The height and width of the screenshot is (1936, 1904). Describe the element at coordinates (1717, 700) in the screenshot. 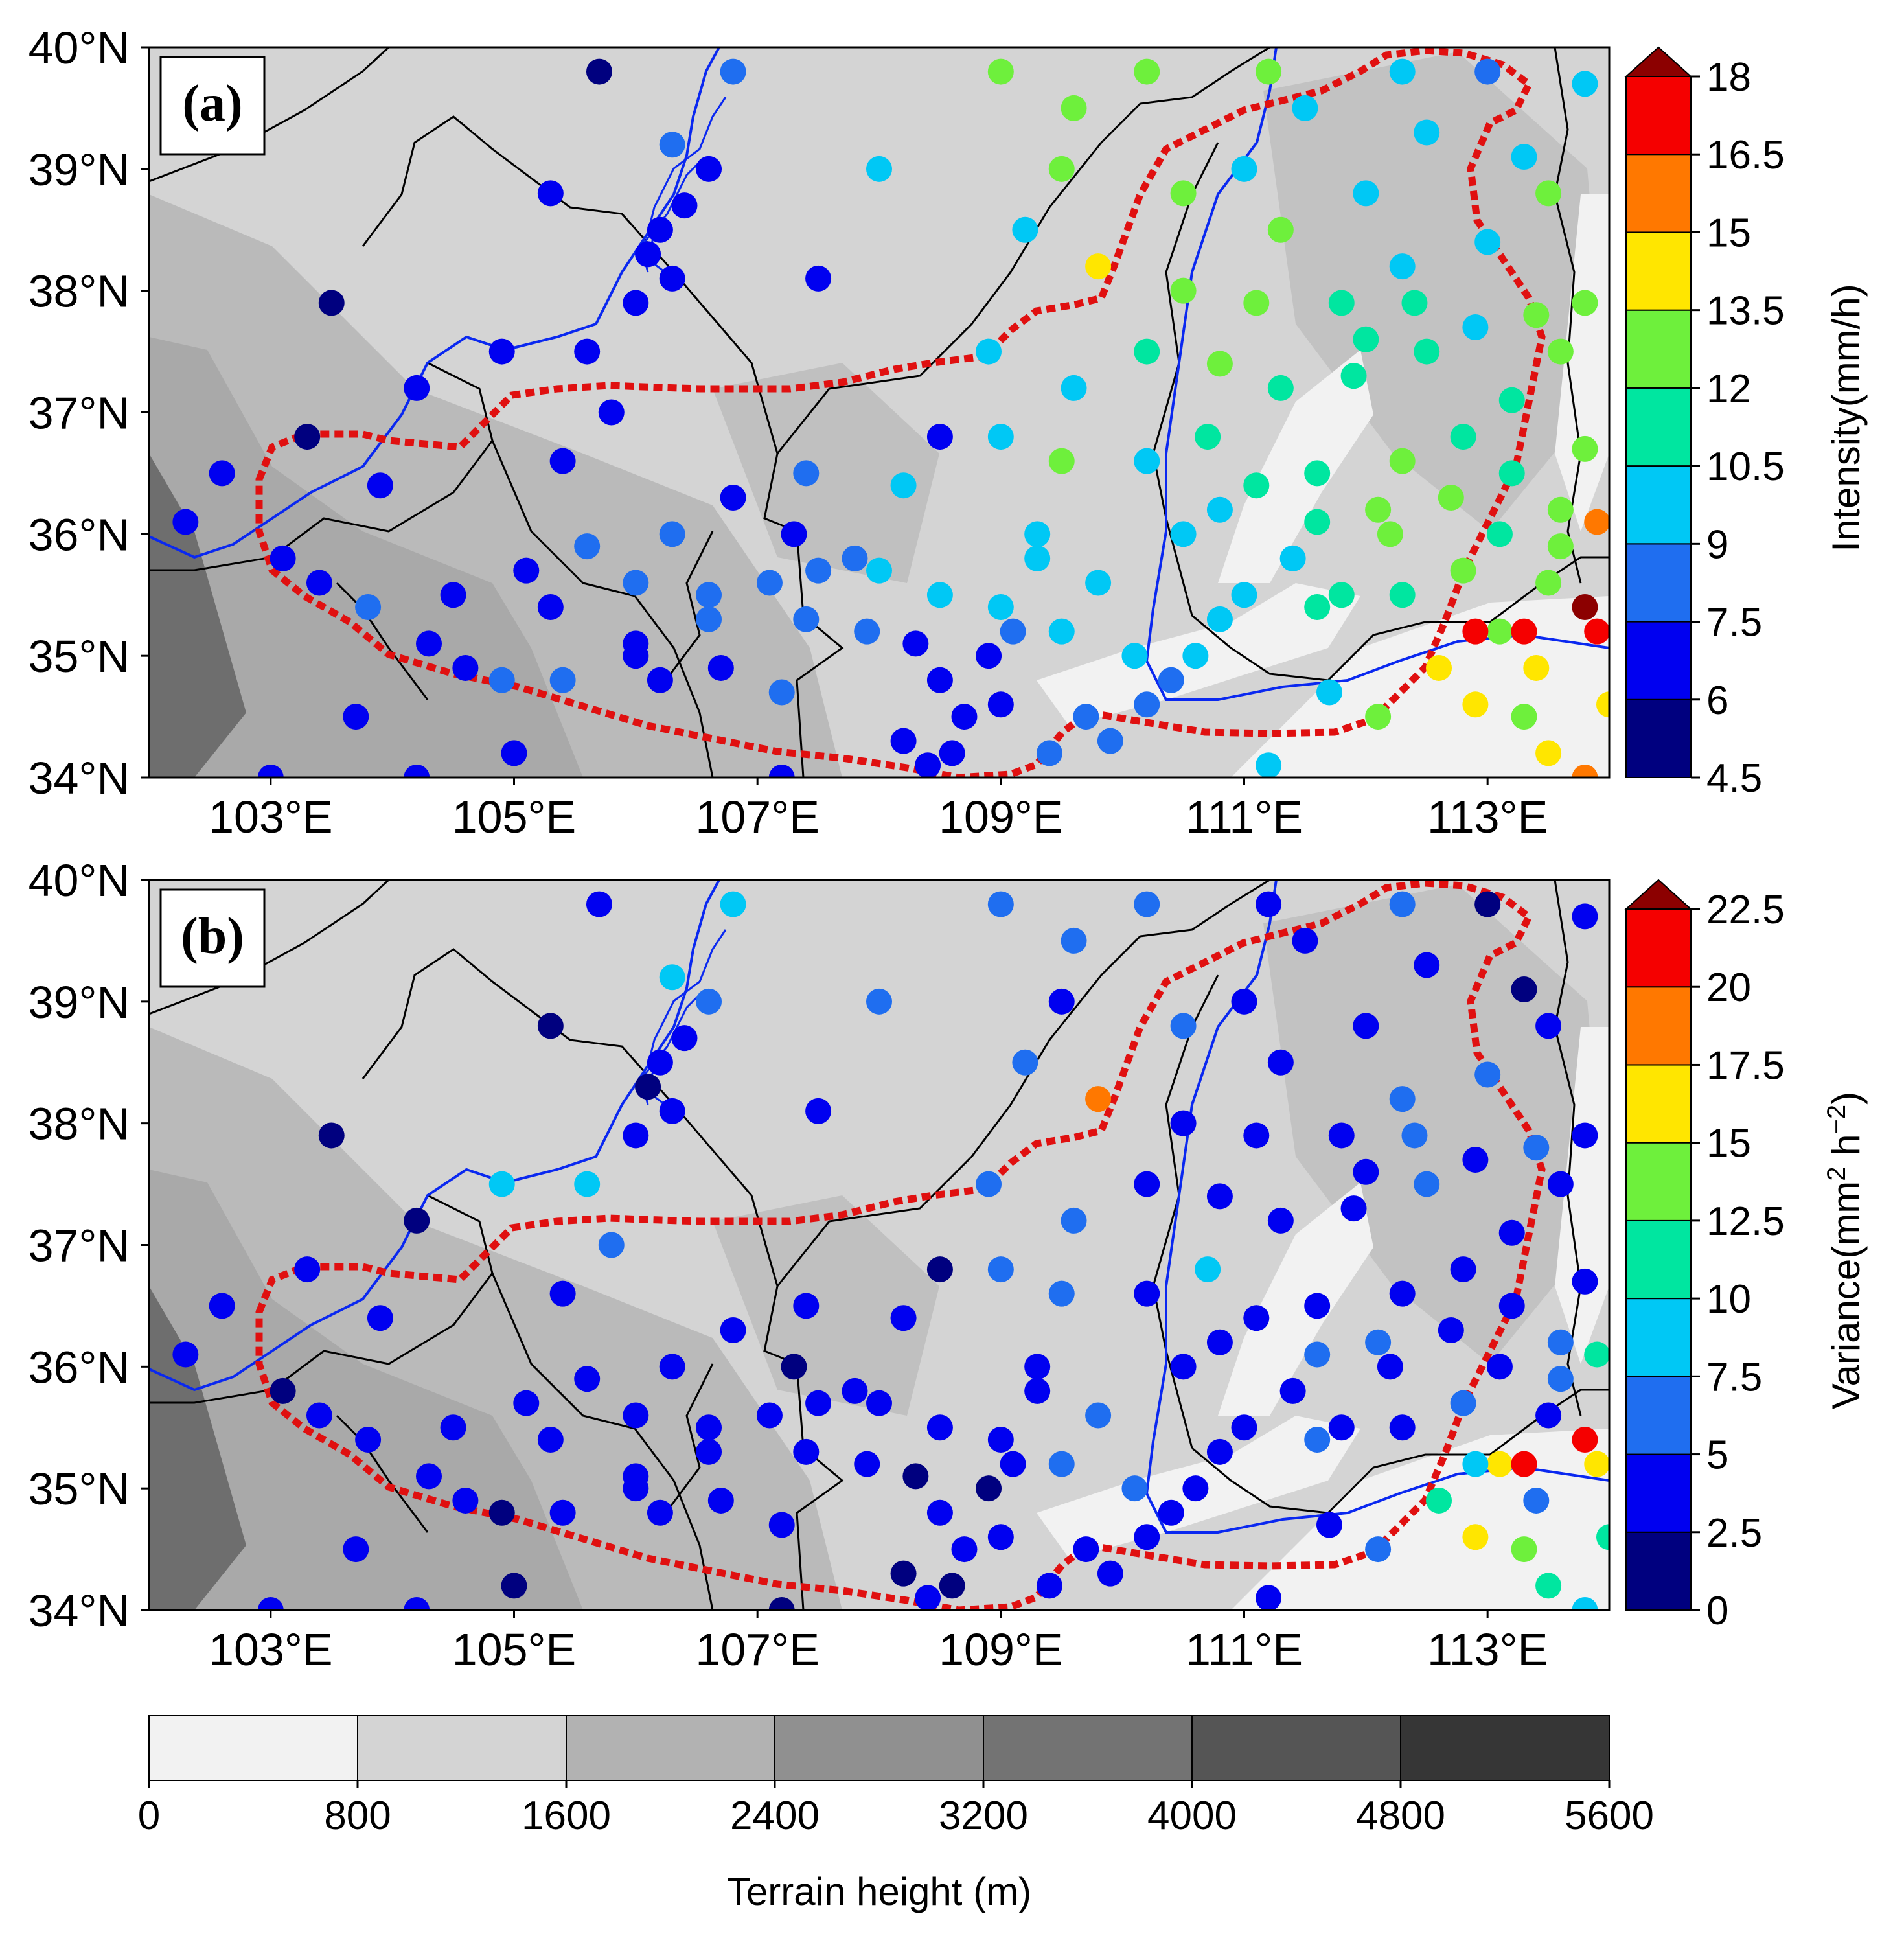

I see `colorbar-tick-label: 6` at that location.